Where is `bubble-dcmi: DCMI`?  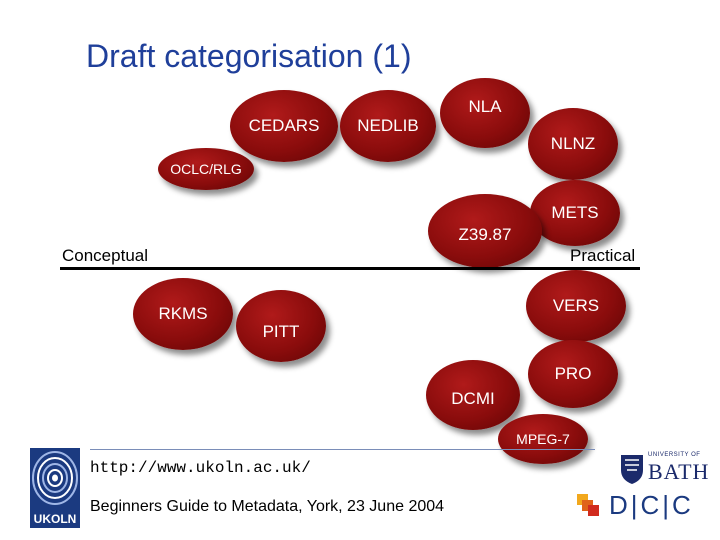 bubble-dcmi: DCMI is located at coordinates (473, 395).